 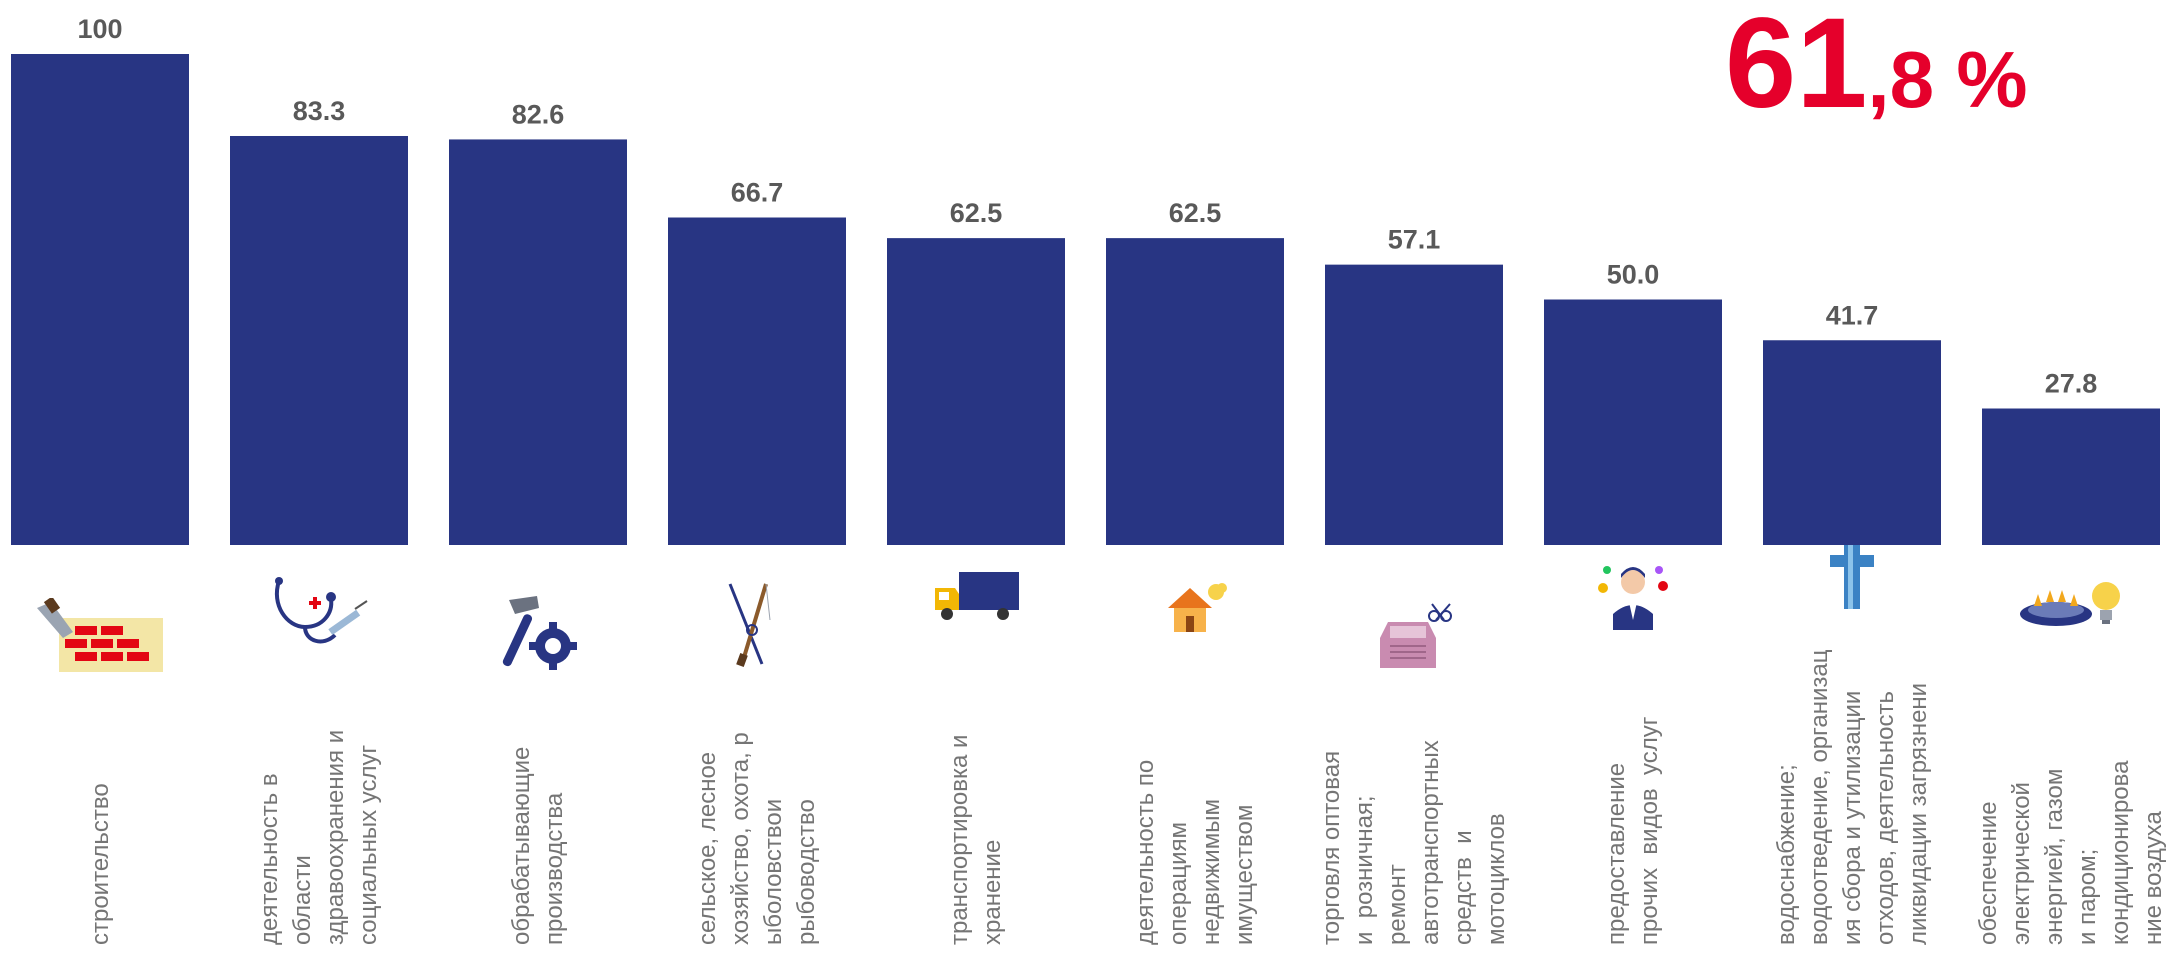 I want to click on stethoscope-syringe-icon, so click(x=319, y=617).